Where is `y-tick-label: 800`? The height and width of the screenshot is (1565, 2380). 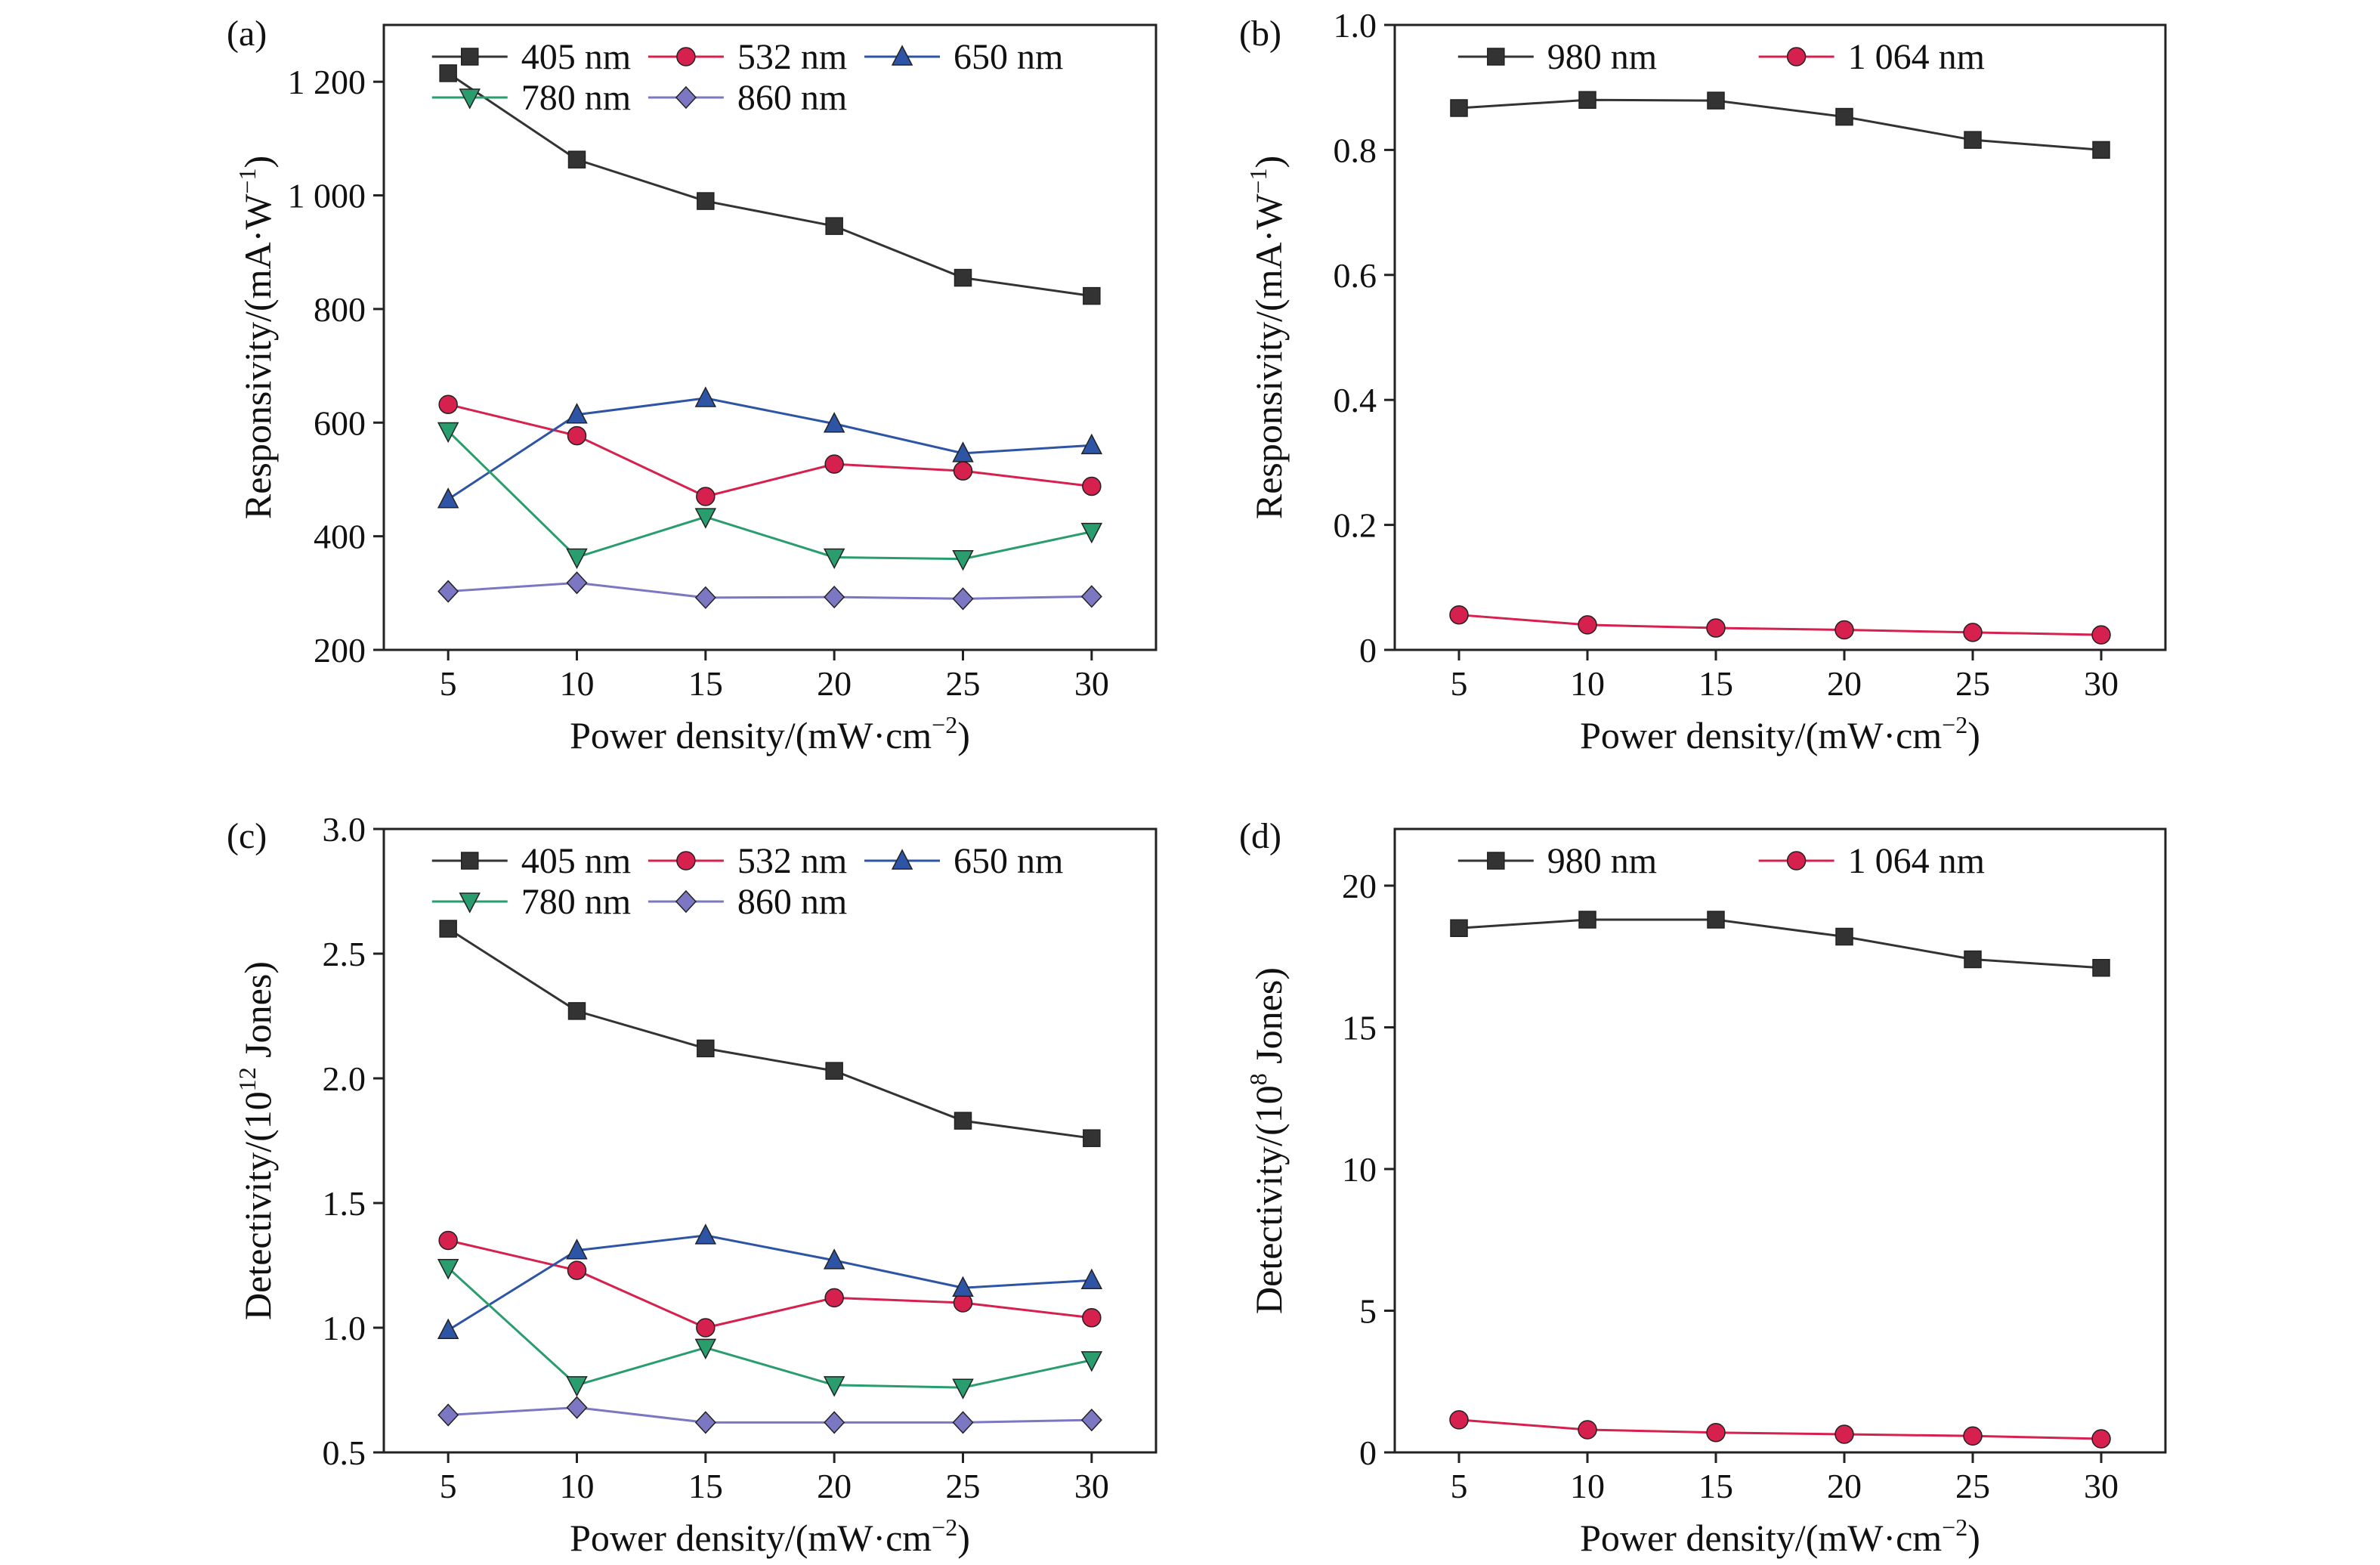
y-tick-label: 800 is located at coordinates (340, 310).